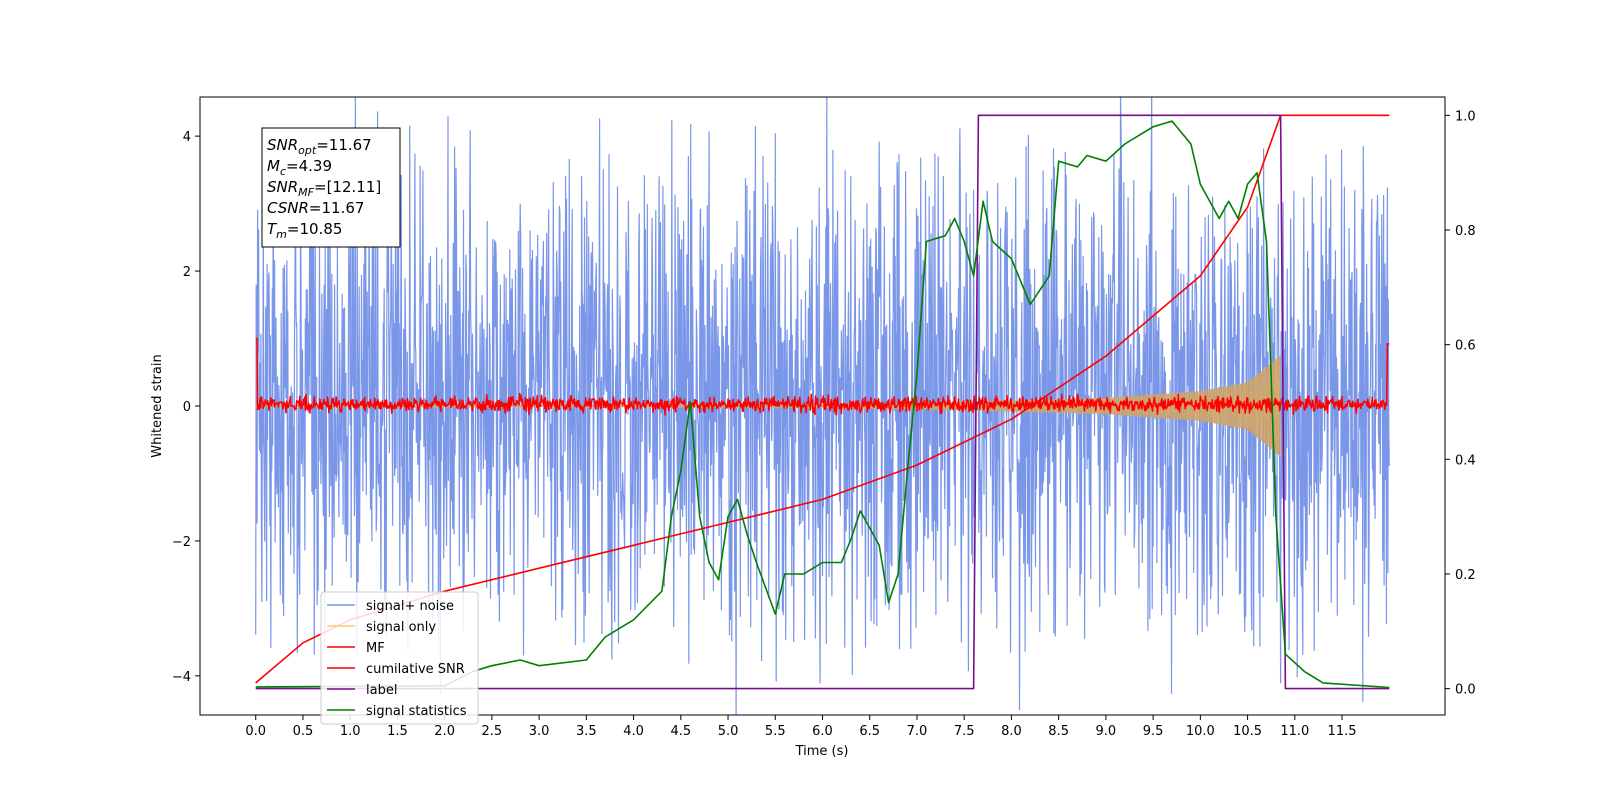  What do you see at coordinates (586, 731) in the screenshot?
I see `x-tick-label: 3.5` at bounding box center [586, 731].